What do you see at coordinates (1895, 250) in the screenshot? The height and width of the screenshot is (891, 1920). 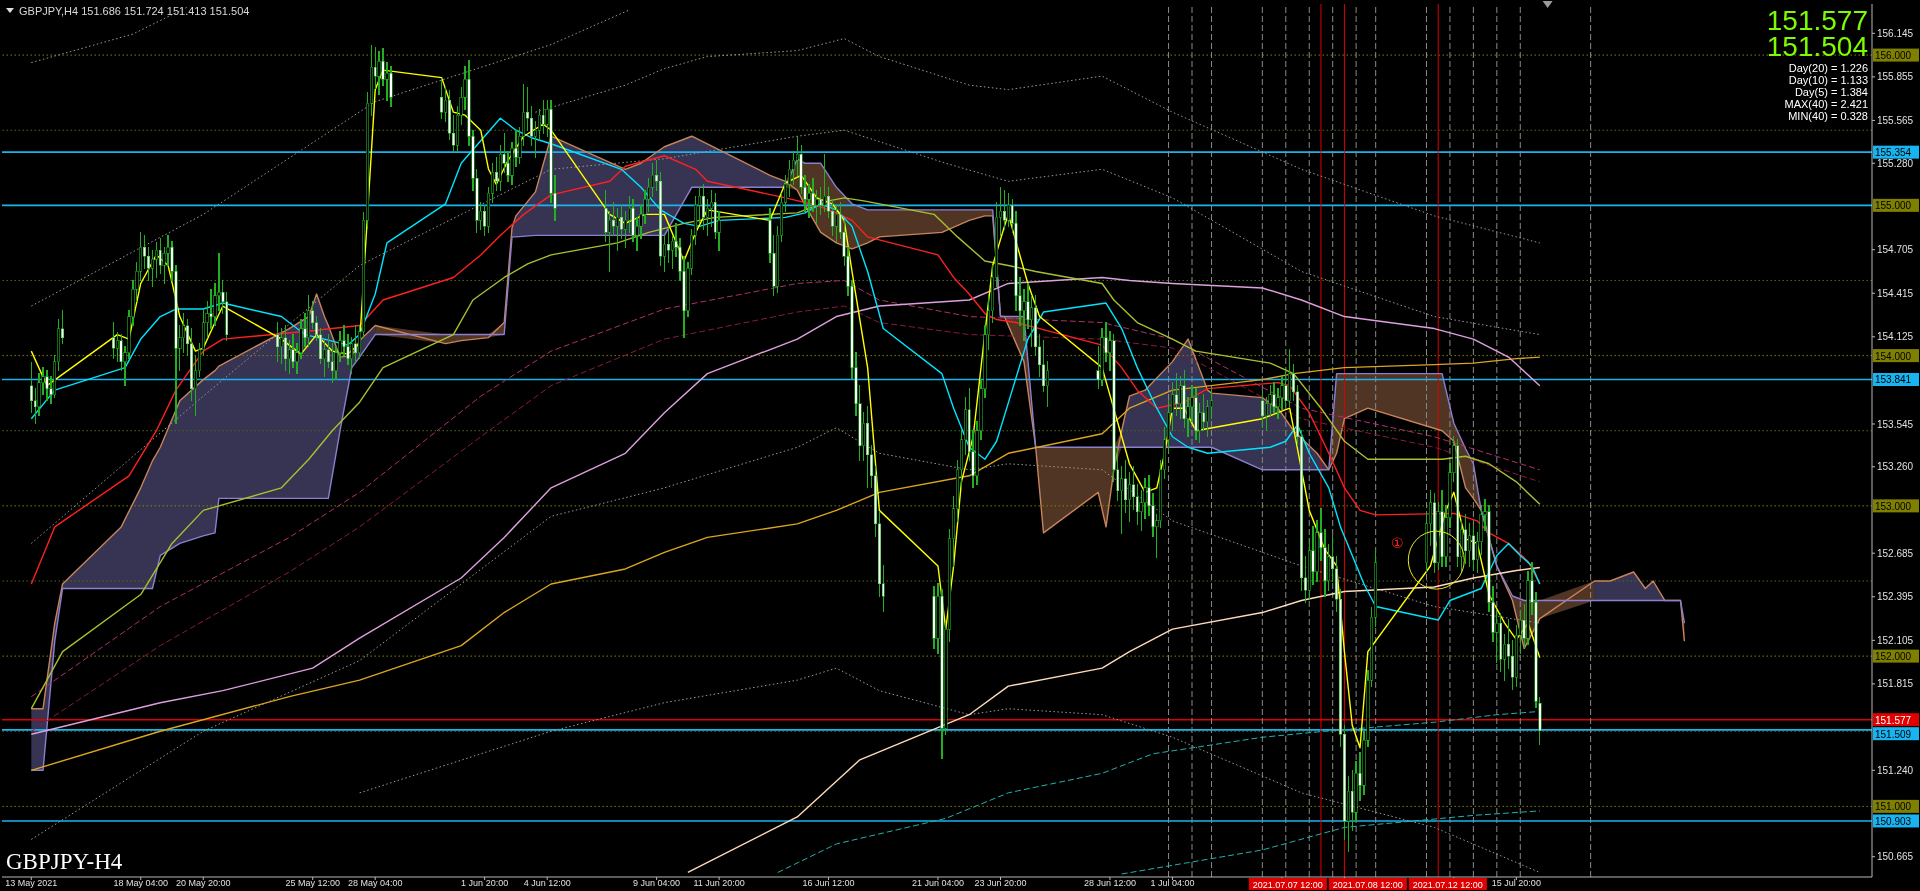 I see `y-tick-label: 154.705` at bounding box center [1895, 250].